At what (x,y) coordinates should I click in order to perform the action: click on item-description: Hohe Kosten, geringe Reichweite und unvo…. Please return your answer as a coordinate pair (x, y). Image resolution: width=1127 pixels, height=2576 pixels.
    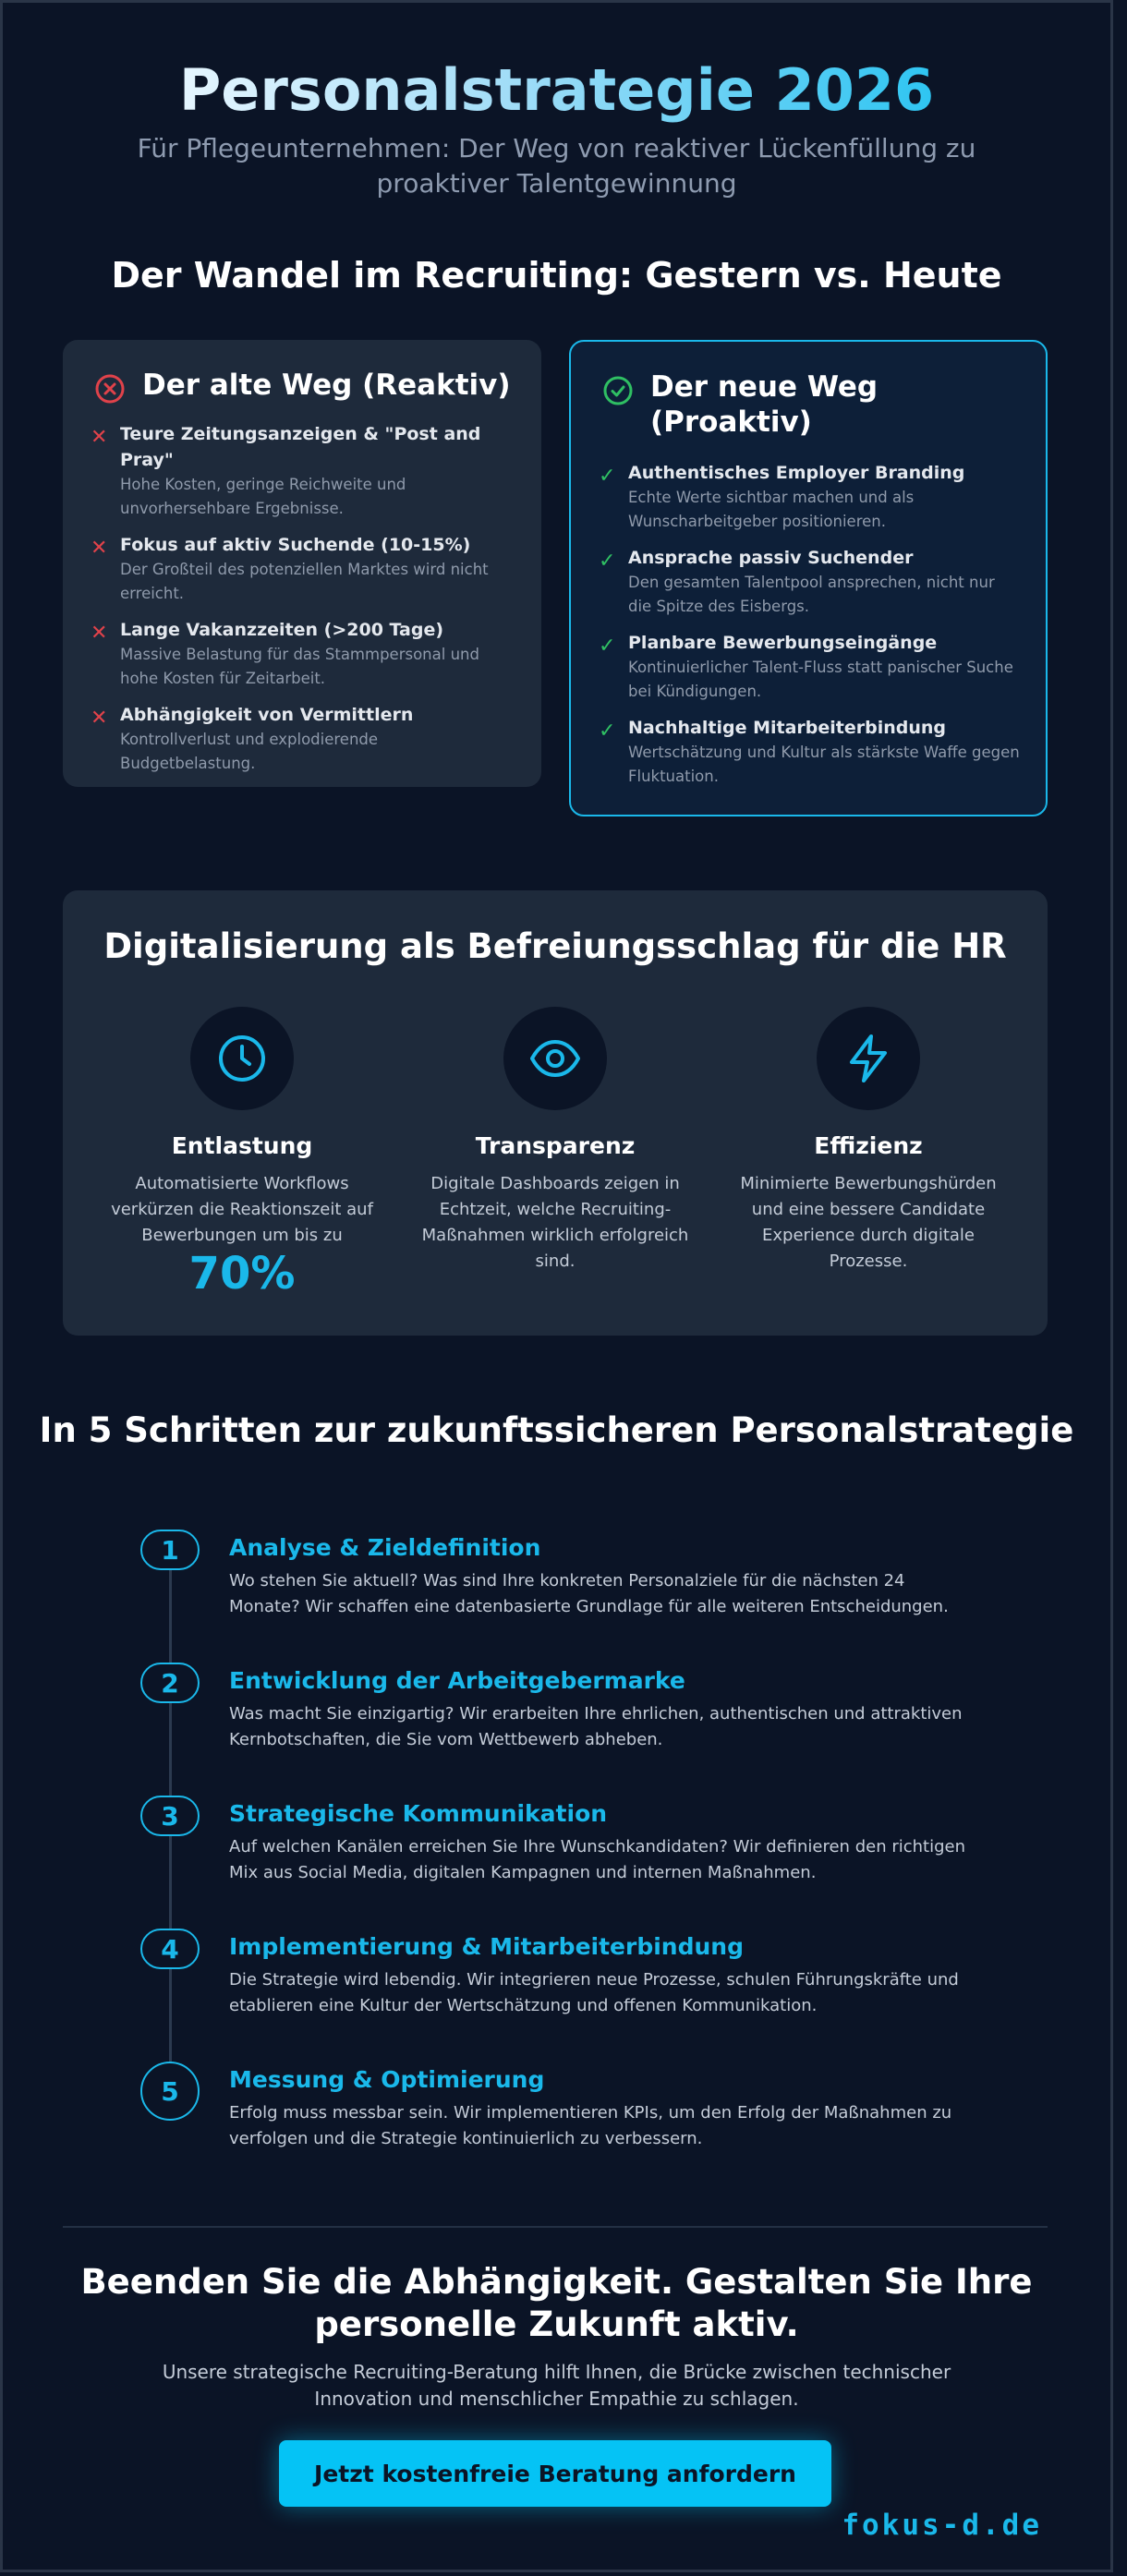
    Looking at the image, I should click on (263, 496).